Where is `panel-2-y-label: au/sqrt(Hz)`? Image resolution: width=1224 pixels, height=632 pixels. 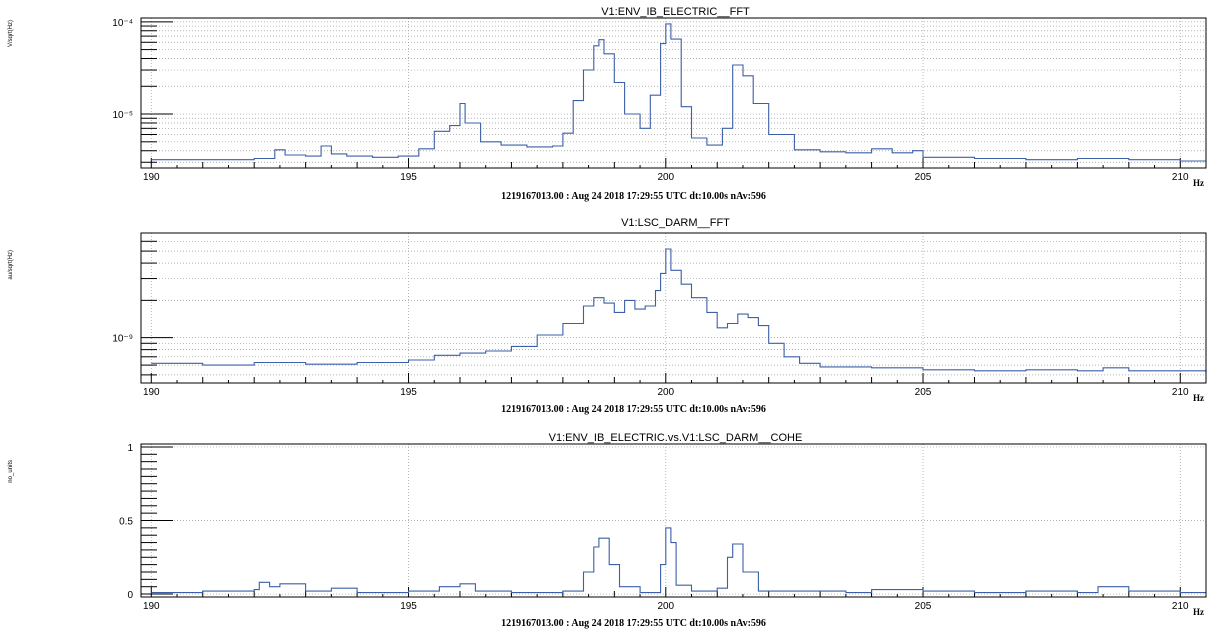
panel-2-y-label: au/sqrt(Hz) is located at coordinates (11, 265).